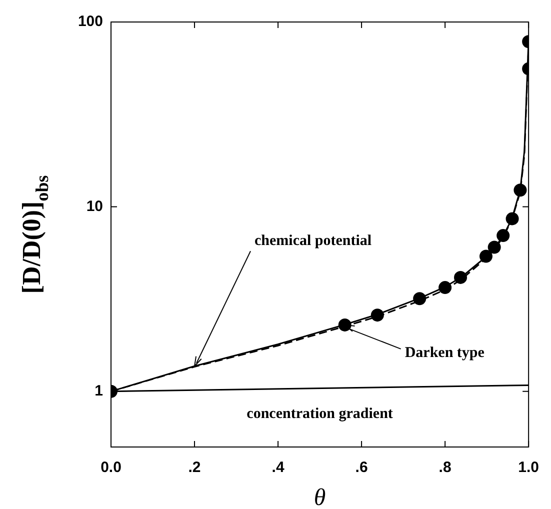 This screenshot has width=551, height=509. What do you see at coordinates (194, 467) in the screenshot?
I see `x-tick-label: .2` at bounding box center [194, 467].